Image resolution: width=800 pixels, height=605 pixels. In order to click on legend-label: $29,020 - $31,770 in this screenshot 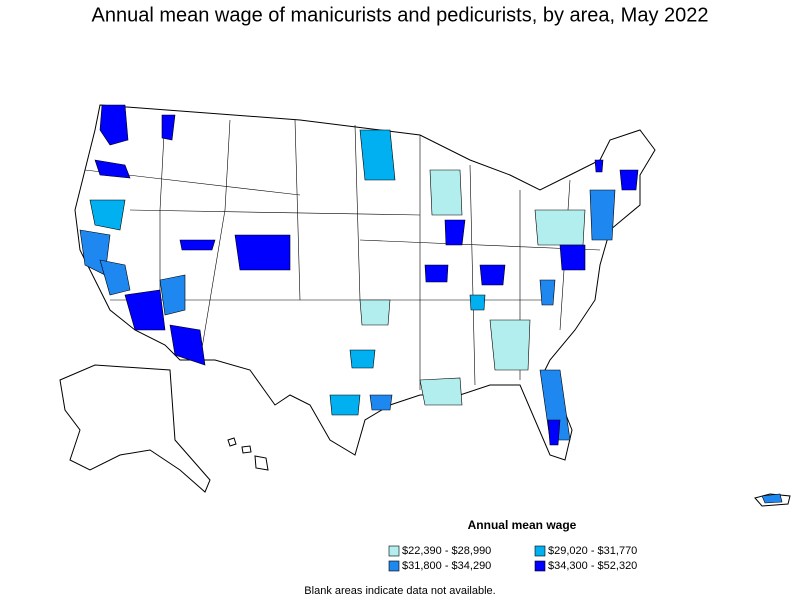, I will do `click(592, 551)`.